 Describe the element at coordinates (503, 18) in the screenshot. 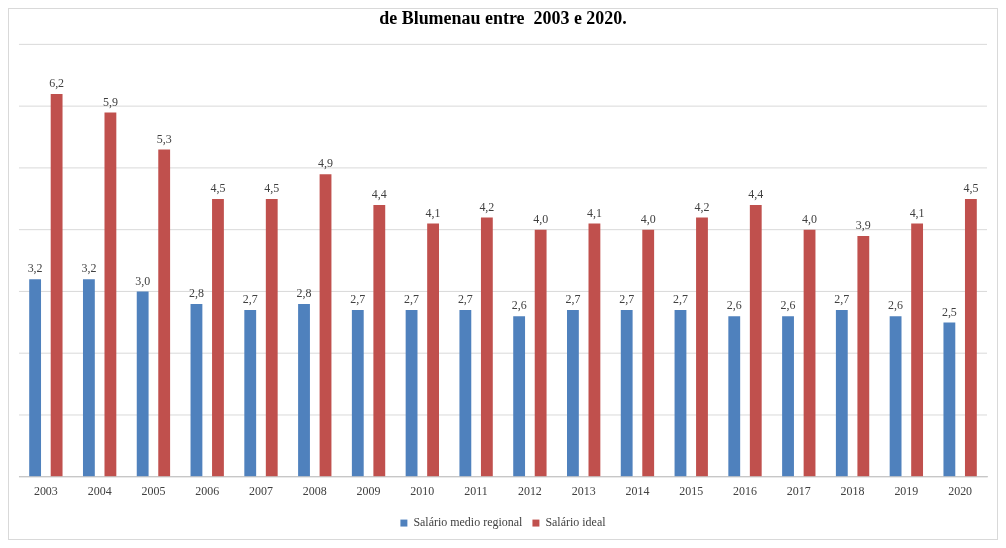

I see `chart-title: de Blumenau entre 2003 e 2020.` at that location.